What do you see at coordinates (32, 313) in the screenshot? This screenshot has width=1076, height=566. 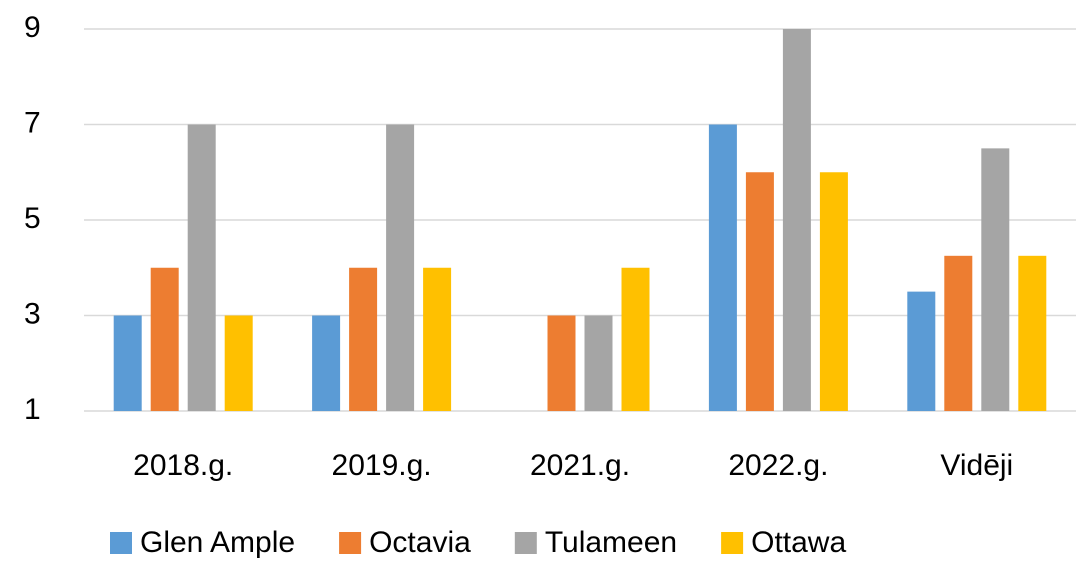 I see `y-tick-label: 3` at bounding box center [32, 313].